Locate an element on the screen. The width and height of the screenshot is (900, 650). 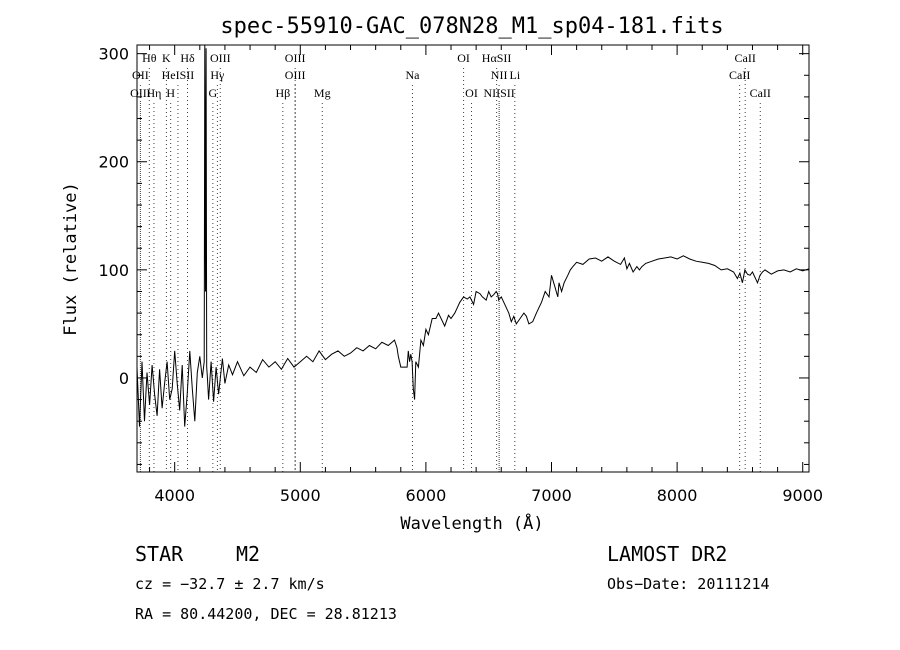
x-tick-label-0: 4000 is located at coordinates (174, 495).